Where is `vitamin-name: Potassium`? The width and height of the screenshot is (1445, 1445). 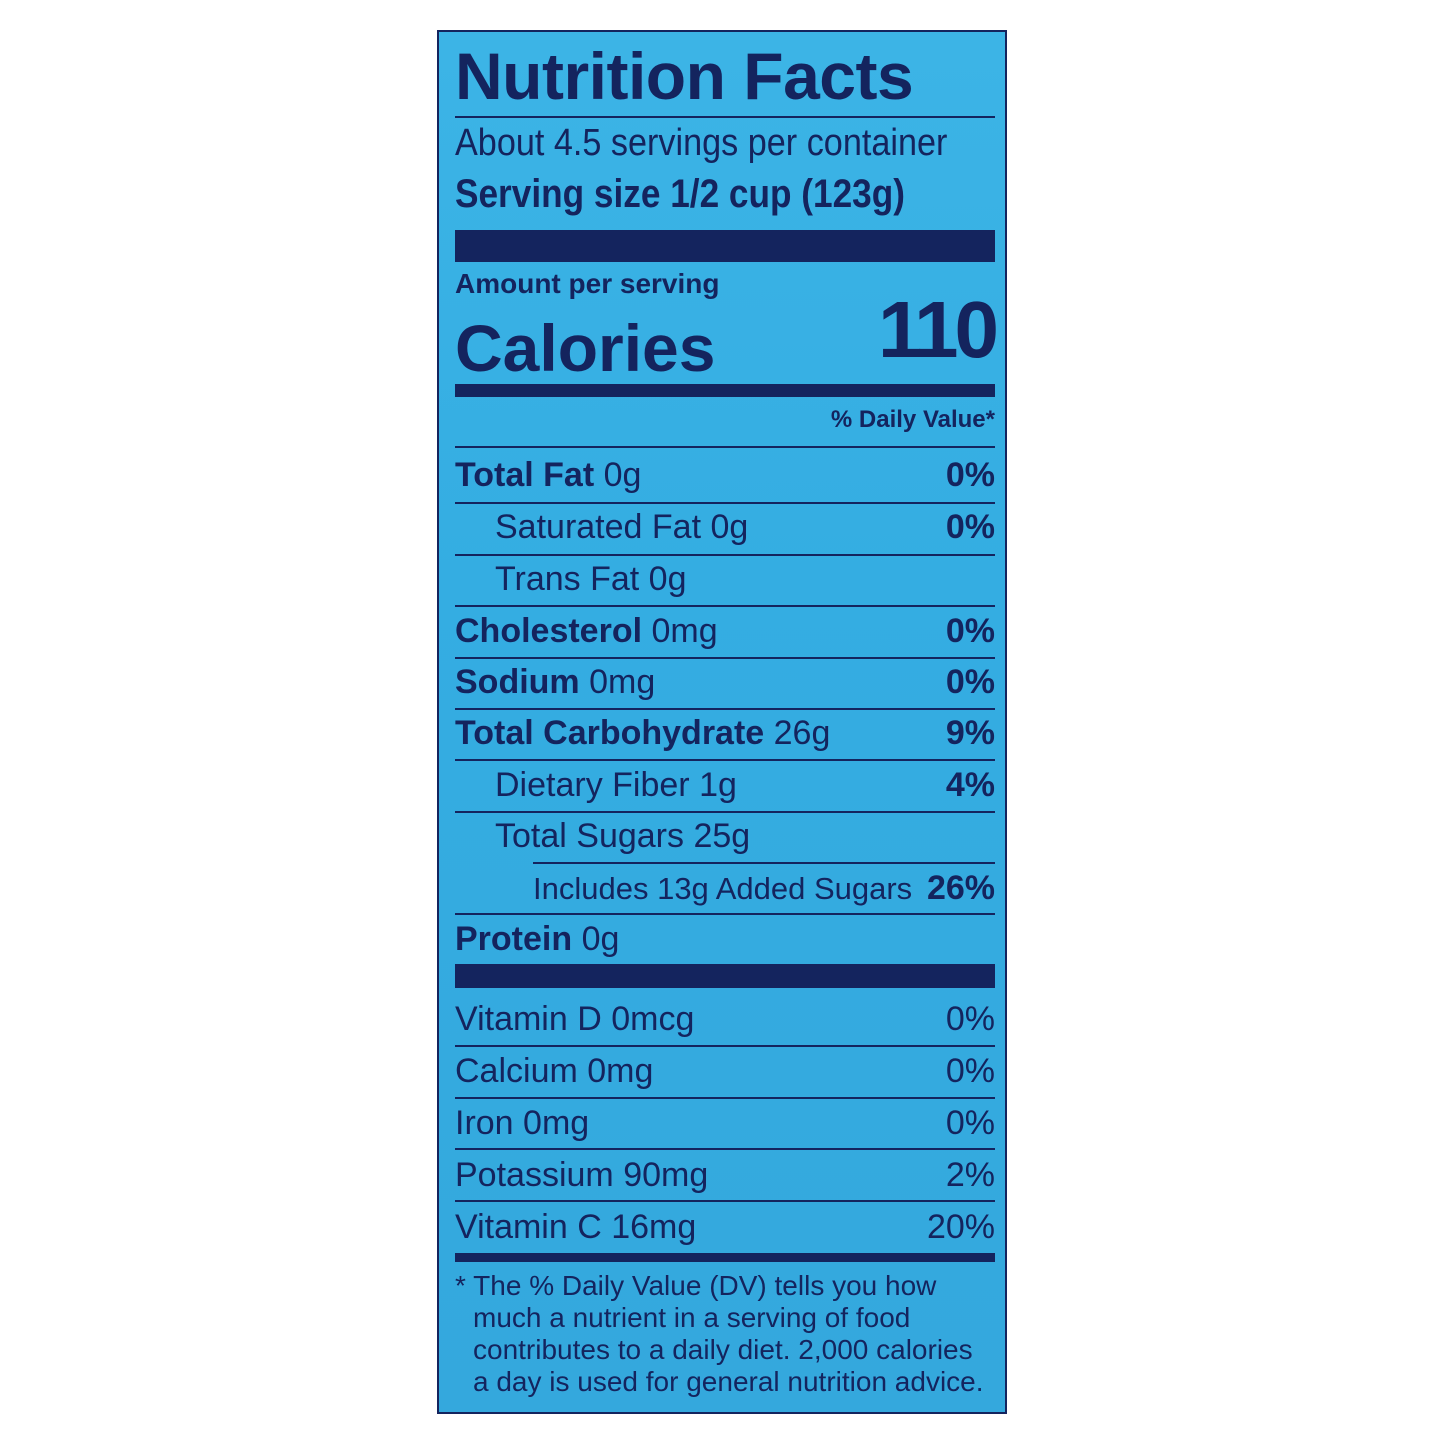
vitamin-name: Potassium is located at coordinates (534, 1175).